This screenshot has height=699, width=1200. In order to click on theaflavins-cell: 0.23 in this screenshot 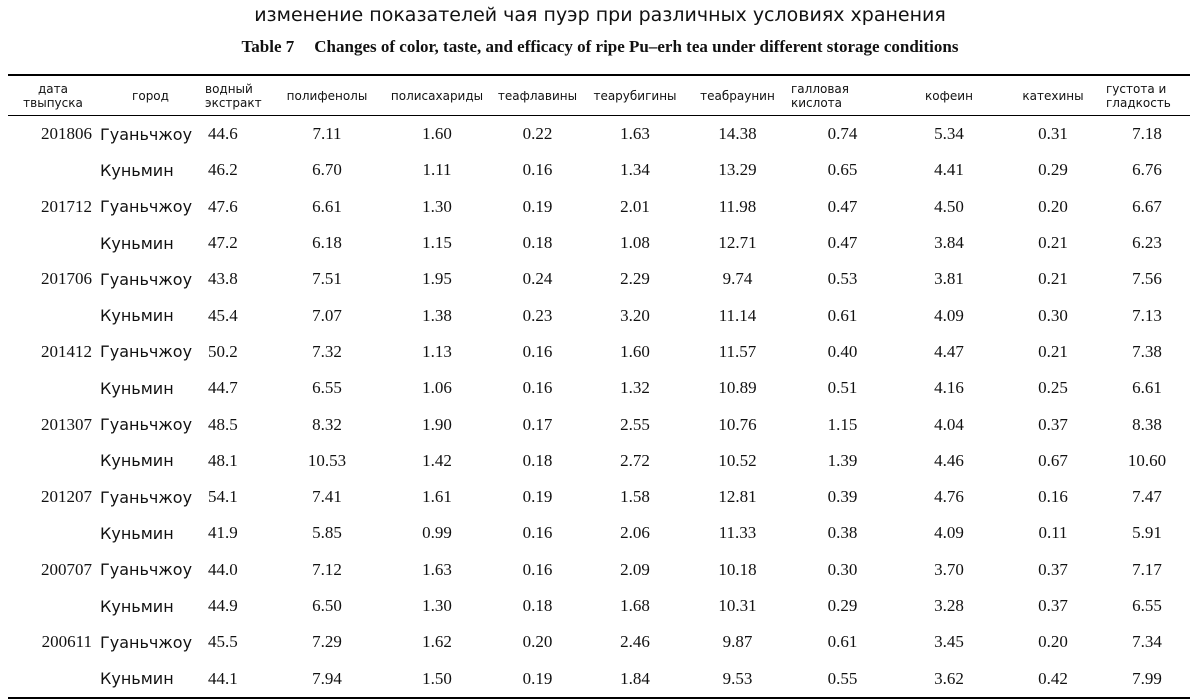, I will do `click(537, 315)`.